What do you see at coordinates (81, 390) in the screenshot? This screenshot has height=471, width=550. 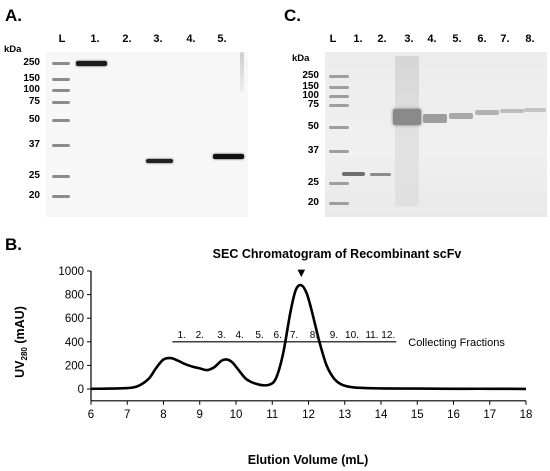 I see `y-tick-label: 0` at bounding box center [81, 390].